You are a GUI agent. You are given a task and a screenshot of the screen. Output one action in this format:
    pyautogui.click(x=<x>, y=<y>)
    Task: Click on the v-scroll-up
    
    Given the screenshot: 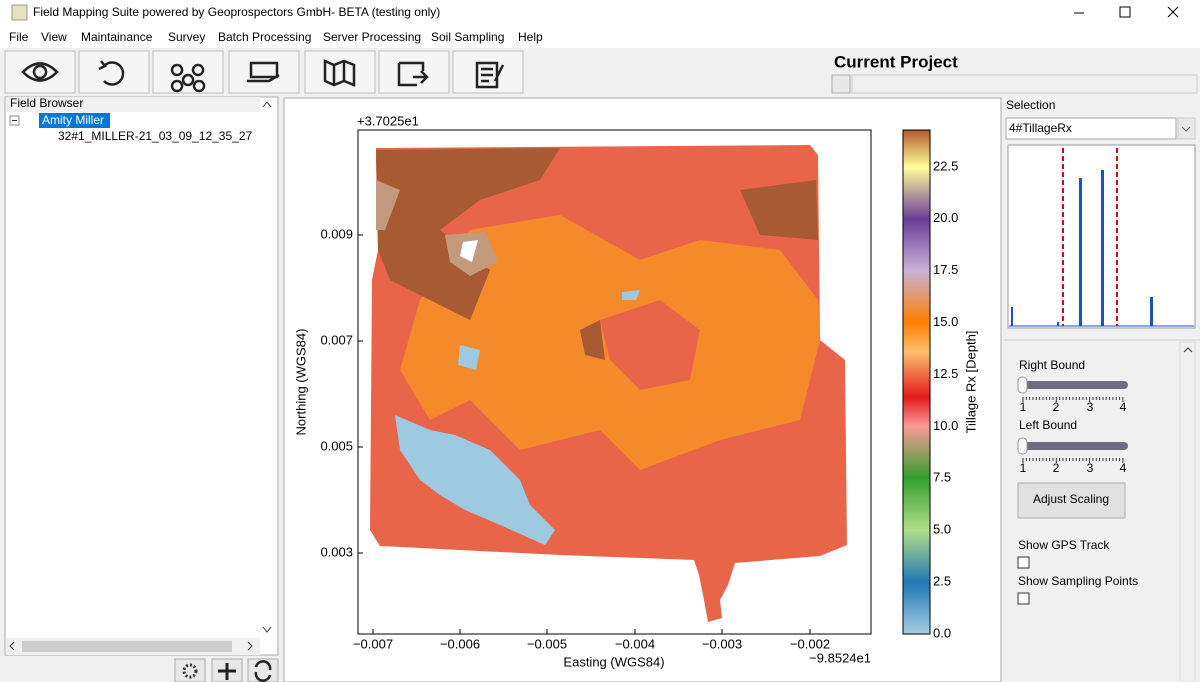 What is the action you would take?
    pyautogui.click(x=1188, y=350)
    